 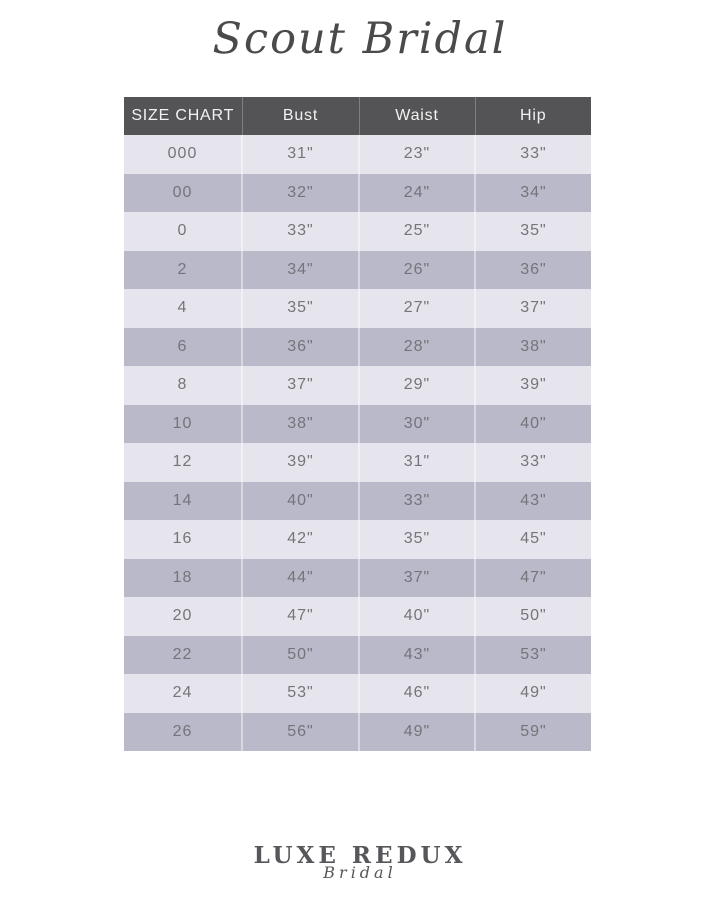 I want to click on waist-cell: 30", so click(x=416, y=423).